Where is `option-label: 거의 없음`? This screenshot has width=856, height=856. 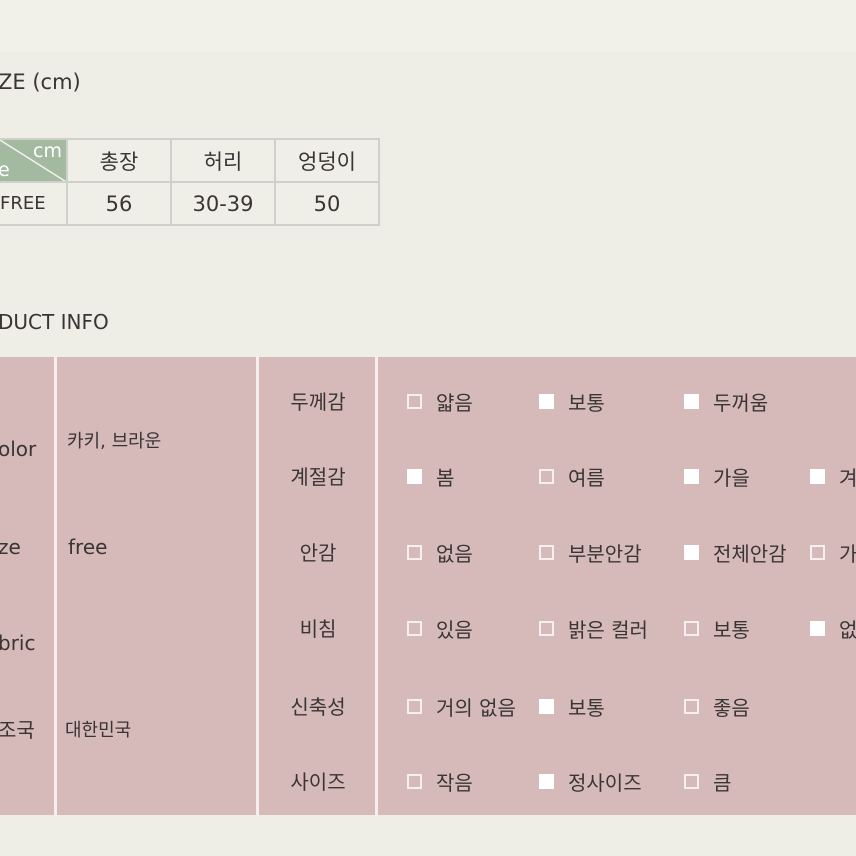
option-label: 거의 없음 is located at coordinates (476, 708).